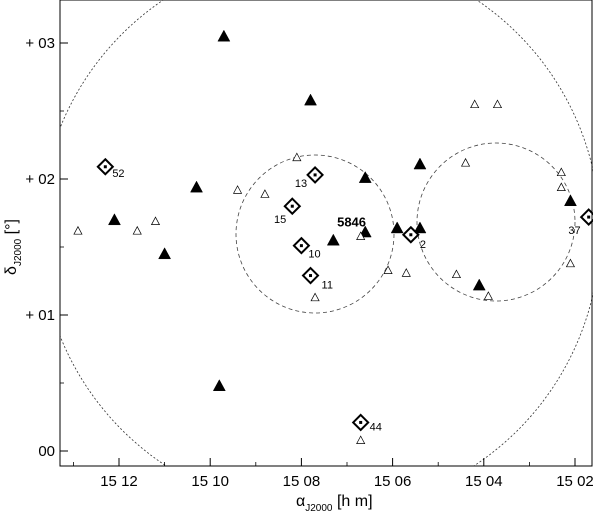 The width and height of the screenshot is (593, 518). Describe the element at coordinates (334, 503) in the screenshot. I see `x-axis-label: αJ2000 [h m]` at that location.